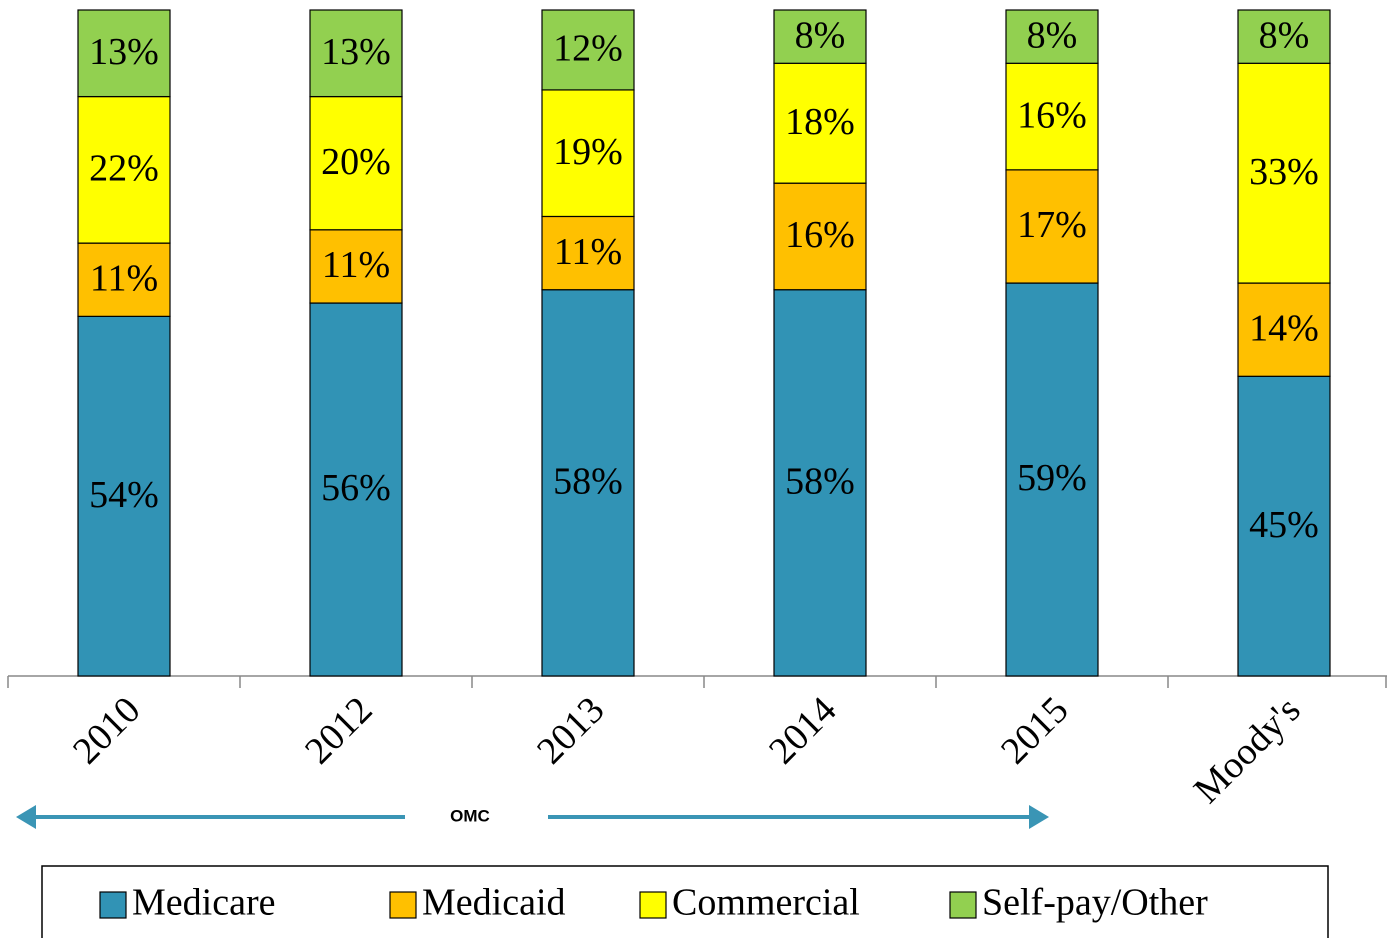  I want to click on data-label: 12%, so click(588, 49).